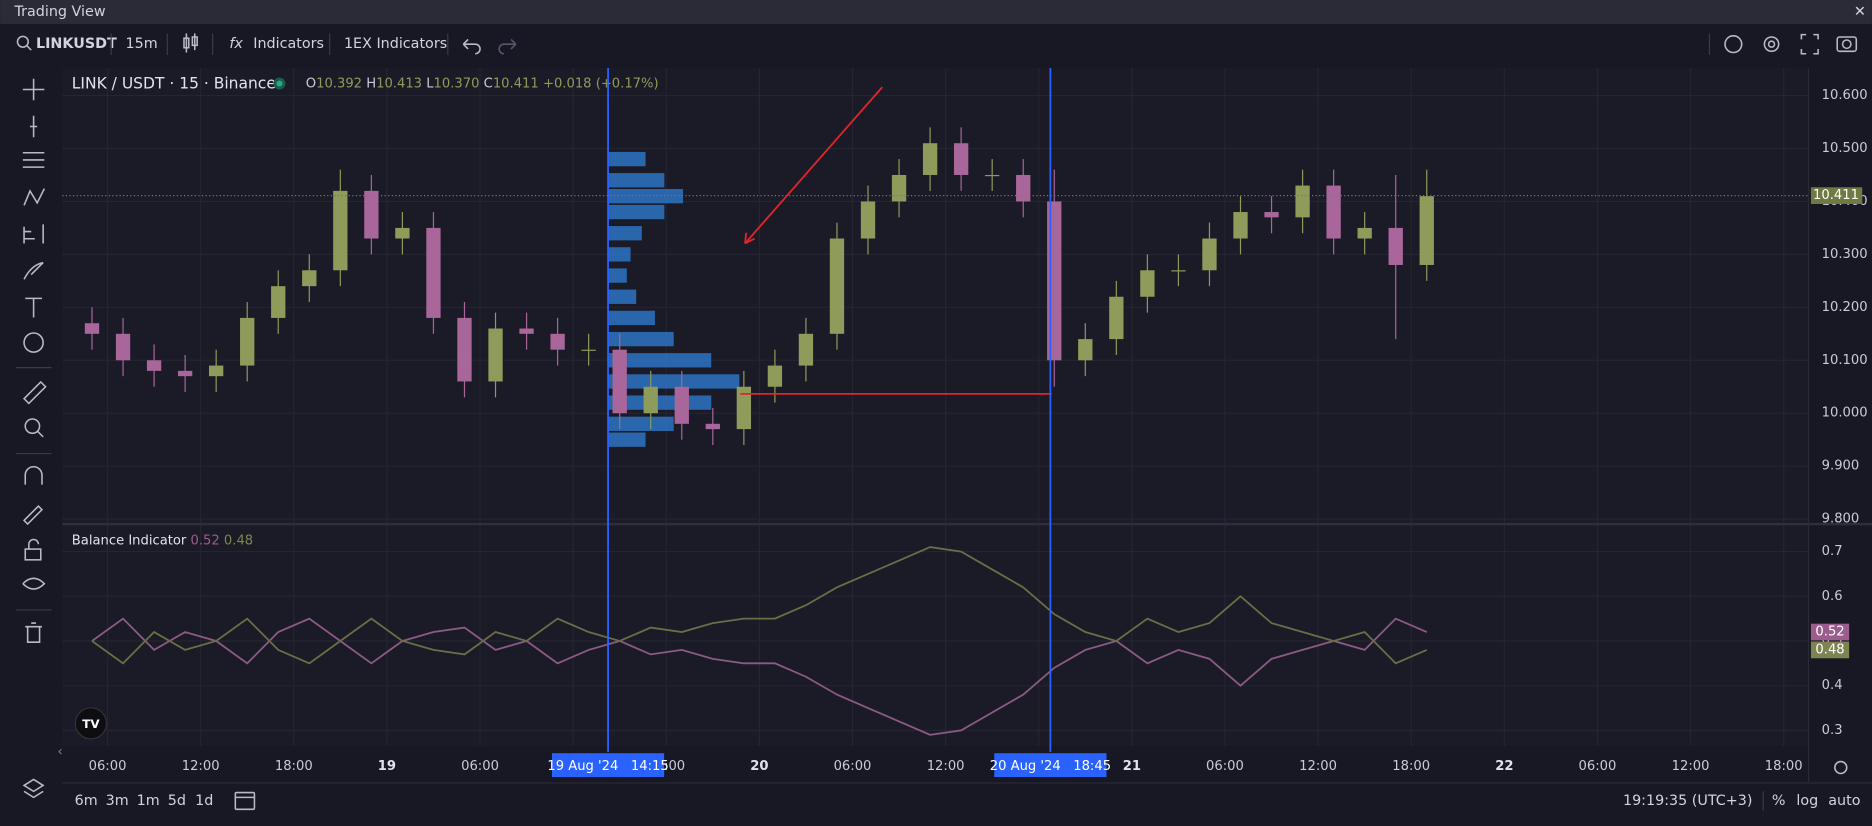  Describe the element at coordinates (471, 46) in the screenshot. I see `undo-button` at that location.